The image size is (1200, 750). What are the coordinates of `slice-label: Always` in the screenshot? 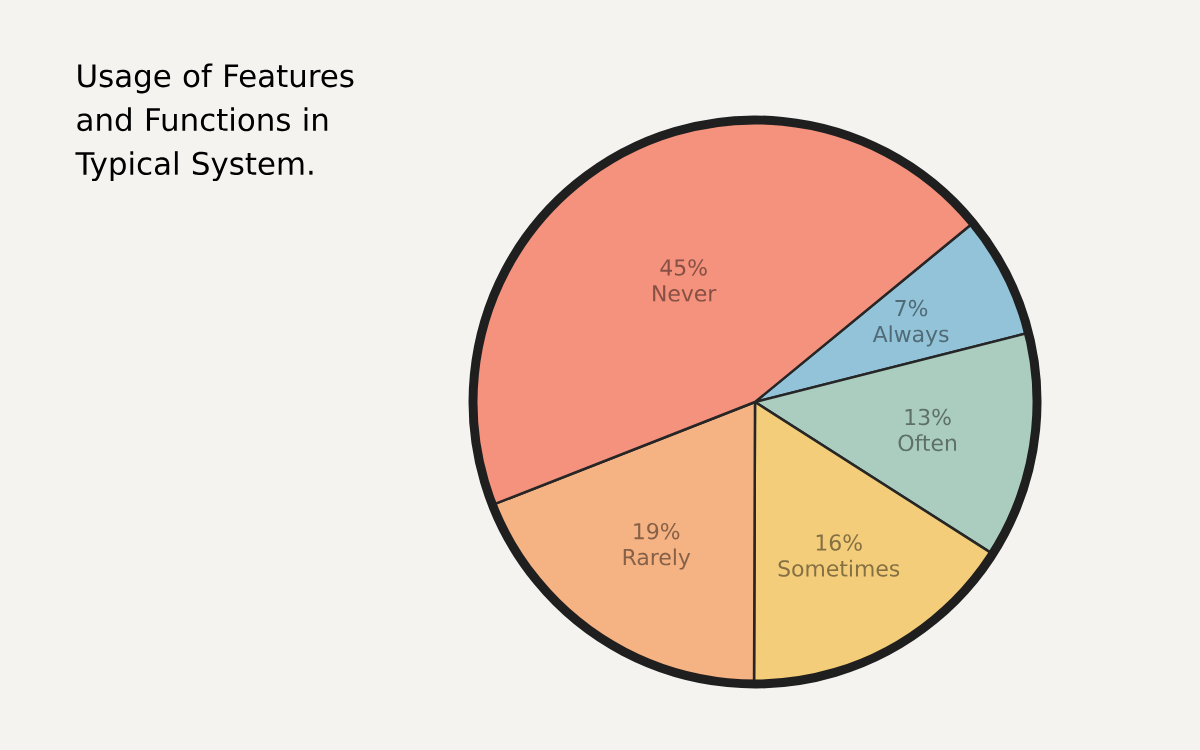 It's located at (910, 336).